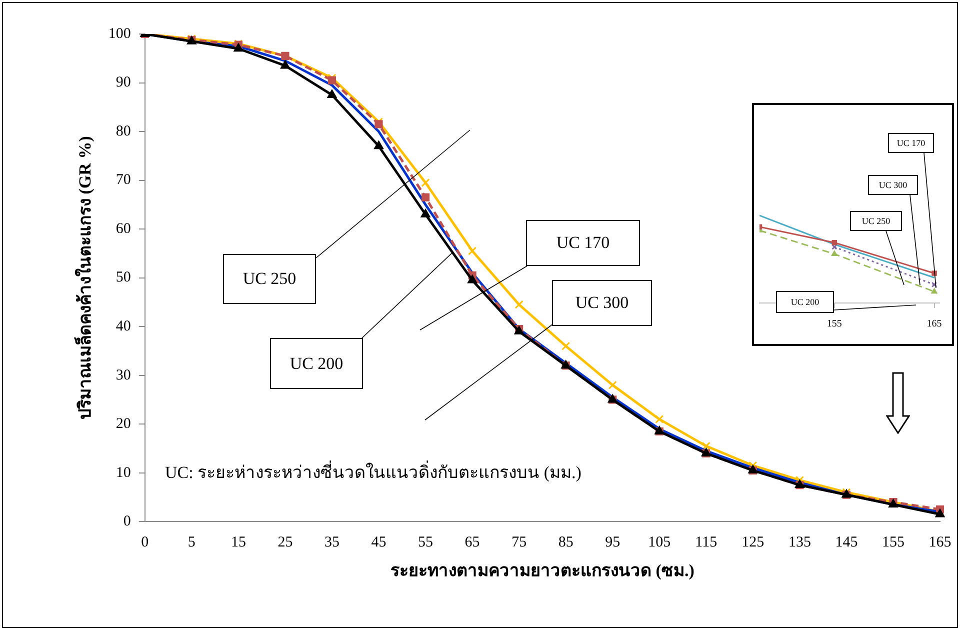 The width and height of the screenshot is (960, 630). I want to click on y-tick-label: 90, so click(123, 82).